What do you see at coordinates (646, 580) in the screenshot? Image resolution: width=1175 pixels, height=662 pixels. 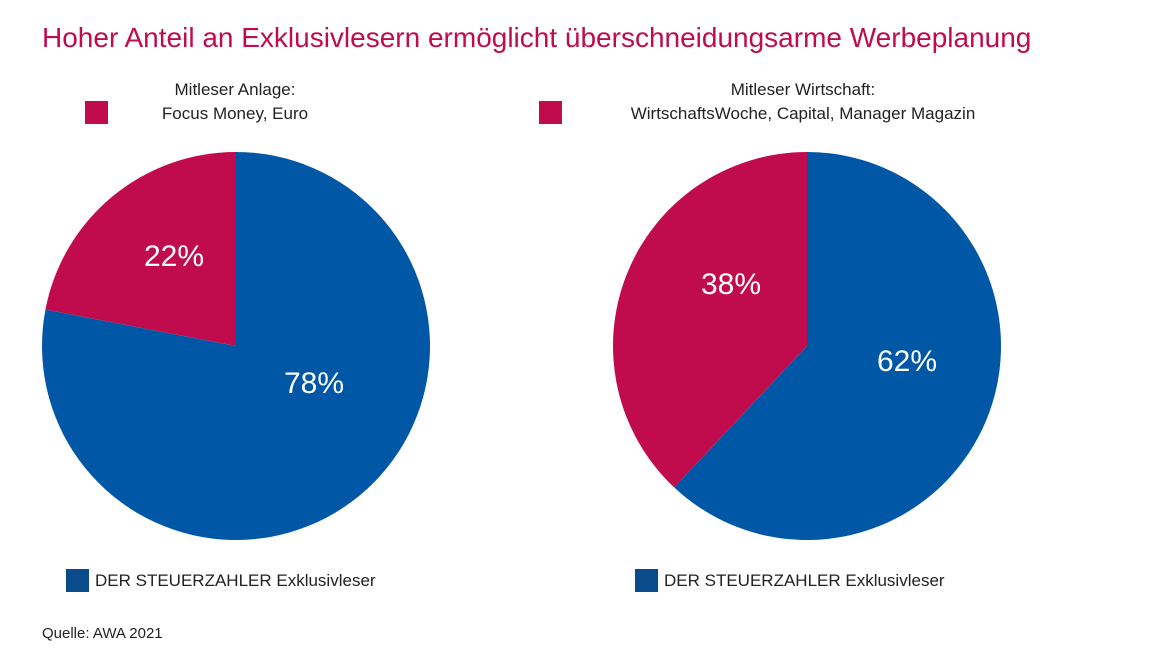 I see `legend-swatch-exclusive-right` at bounding box center [646, 580].